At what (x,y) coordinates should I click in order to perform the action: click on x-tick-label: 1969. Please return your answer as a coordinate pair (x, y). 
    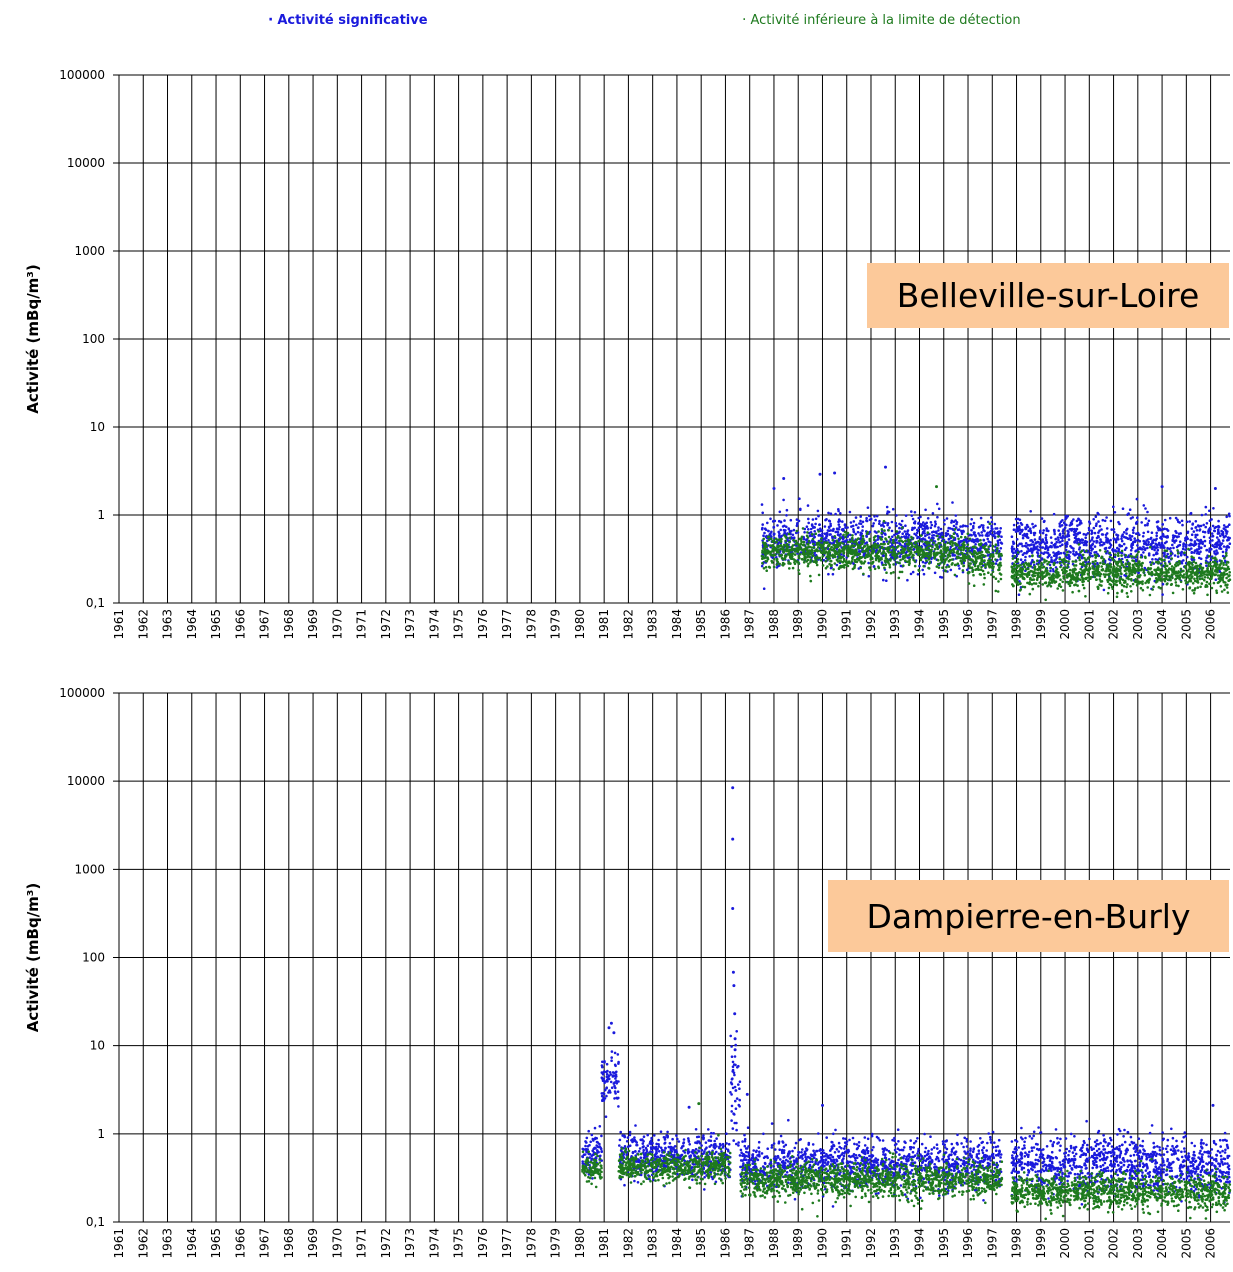
    Looking at the image, I should click on (313, 1243).